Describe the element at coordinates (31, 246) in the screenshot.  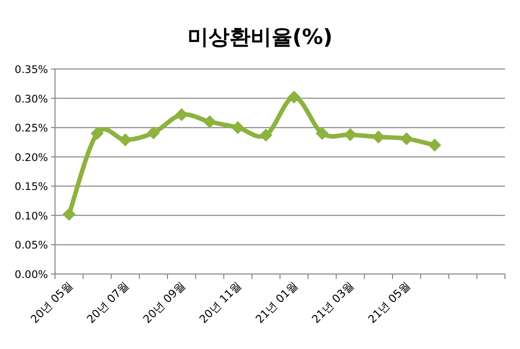
I see `y-tick-label: 0.05%` at that location.